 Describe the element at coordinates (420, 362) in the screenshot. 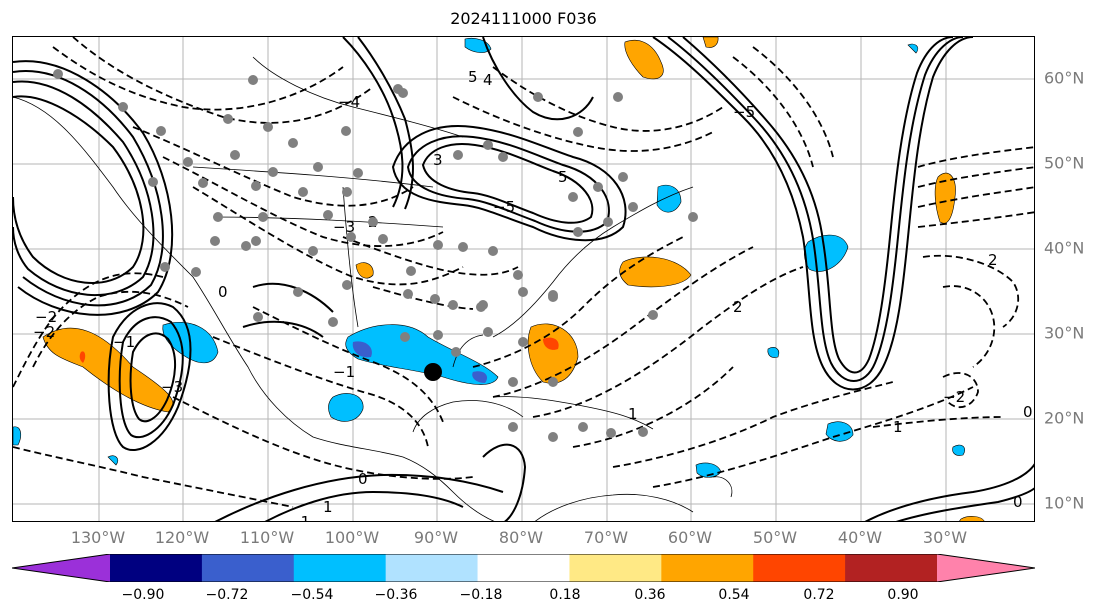

I see `strong-negative-shading` at that location.